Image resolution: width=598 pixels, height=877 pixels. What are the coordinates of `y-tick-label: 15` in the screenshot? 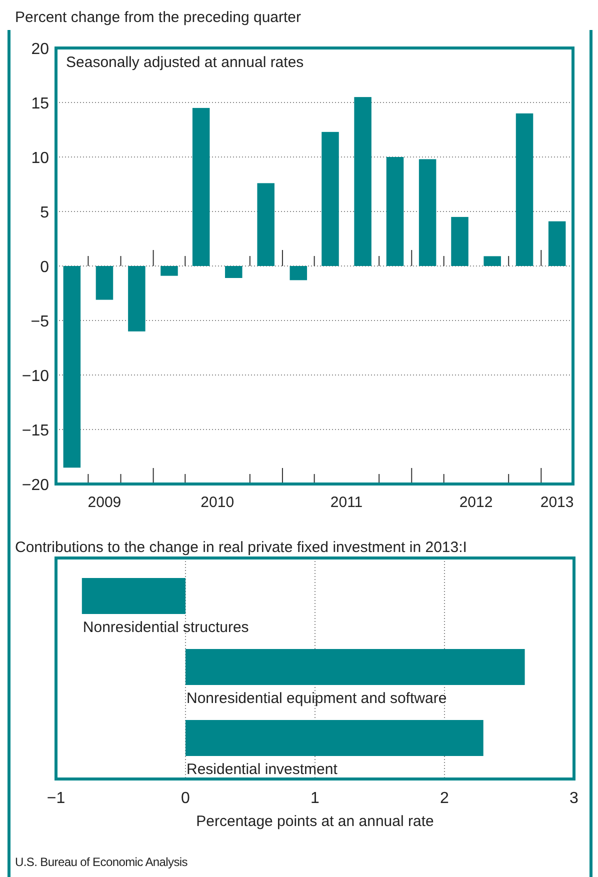 It's located at (40, 104).